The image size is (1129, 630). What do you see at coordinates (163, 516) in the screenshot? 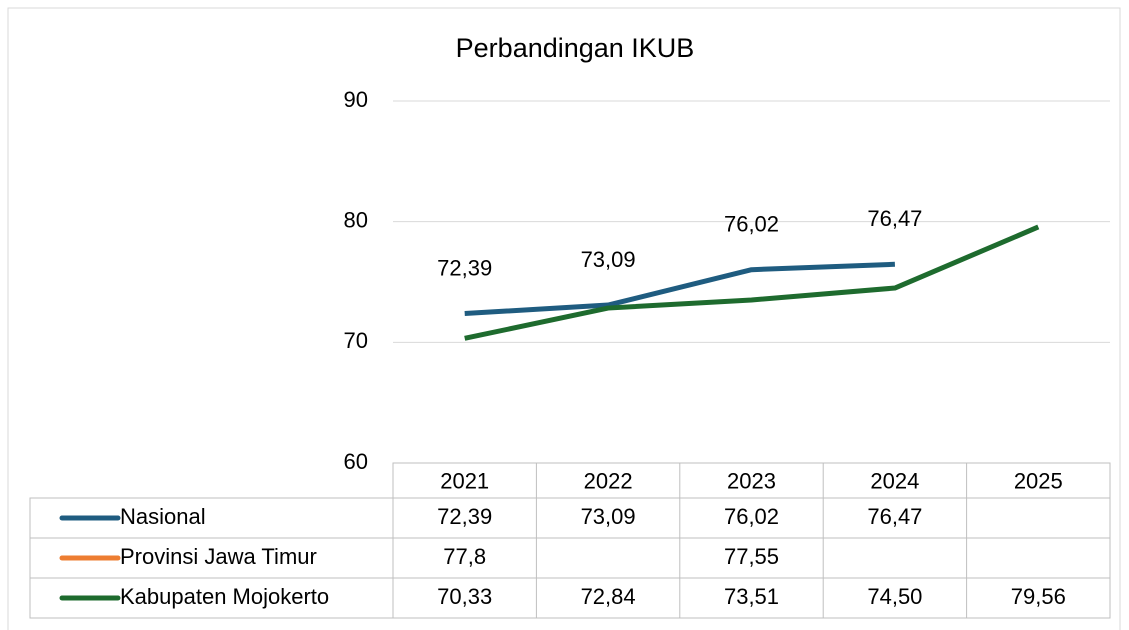
I see `legend-label: Nasional` at bounding box center [163, 516].